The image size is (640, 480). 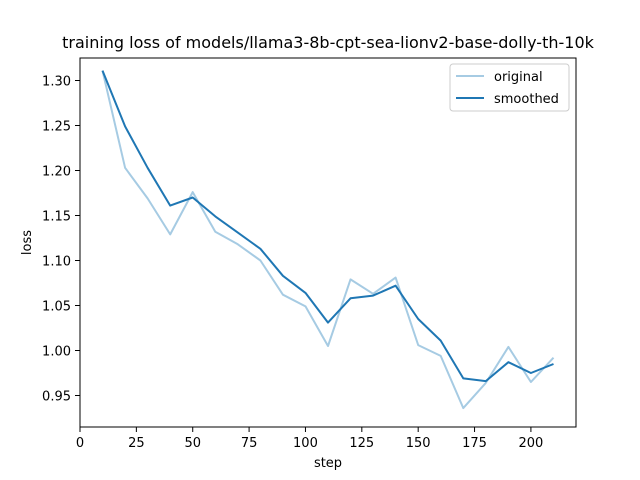 What do you see at coordinates (192, 443) in the screenshot?
I see `x-tick-label: 50` at bounding box center [192, 443].